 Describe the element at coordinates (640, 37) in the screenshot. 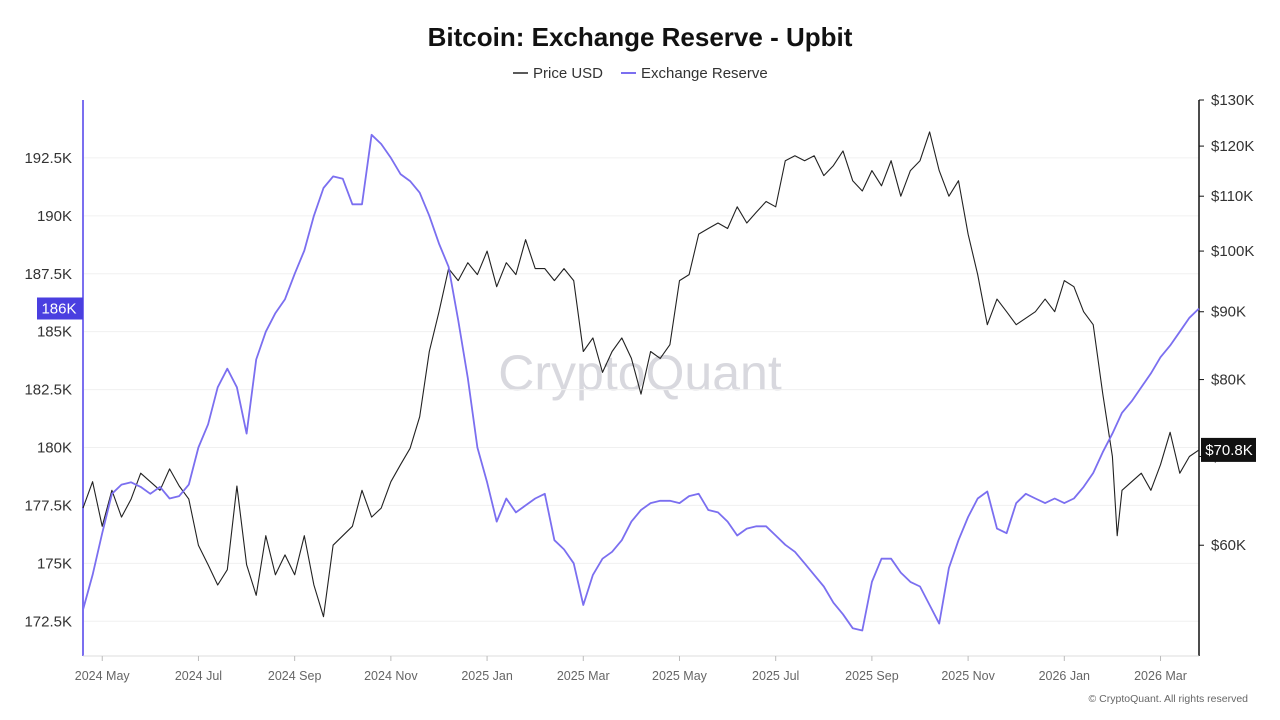

I see `chart-title: Bitcoin: Exchange Reserve - Upbit` at that location.